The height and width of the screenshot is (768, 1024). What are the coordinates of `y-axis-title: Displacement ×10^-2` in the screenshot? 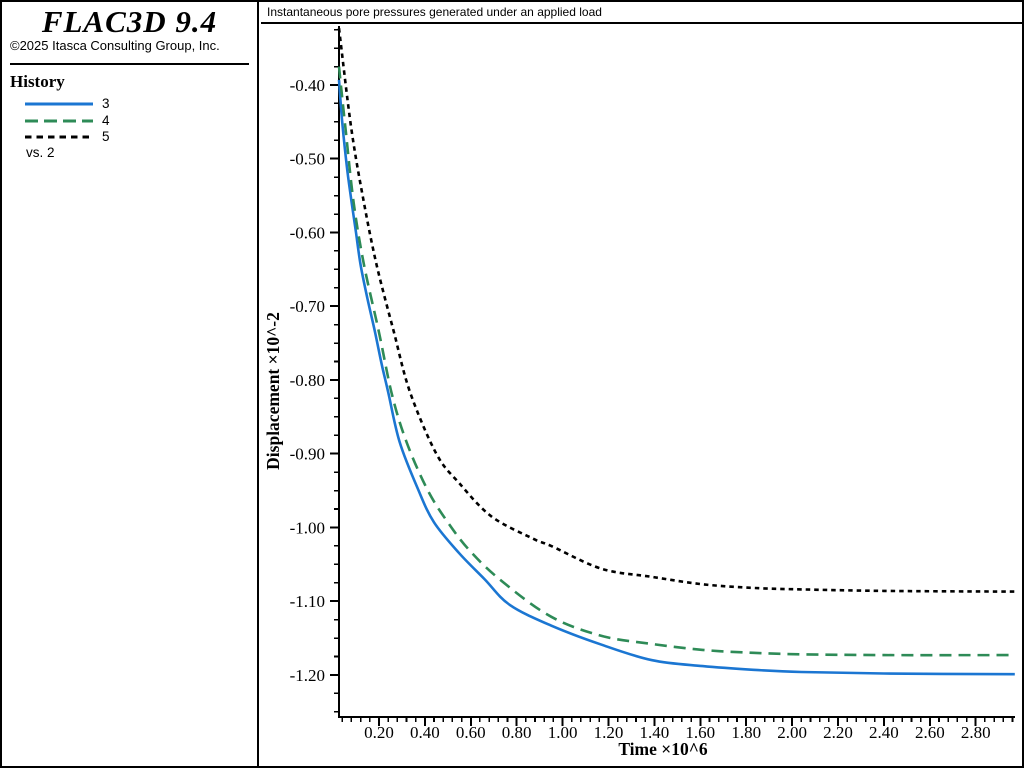 It's located at (273, 391).